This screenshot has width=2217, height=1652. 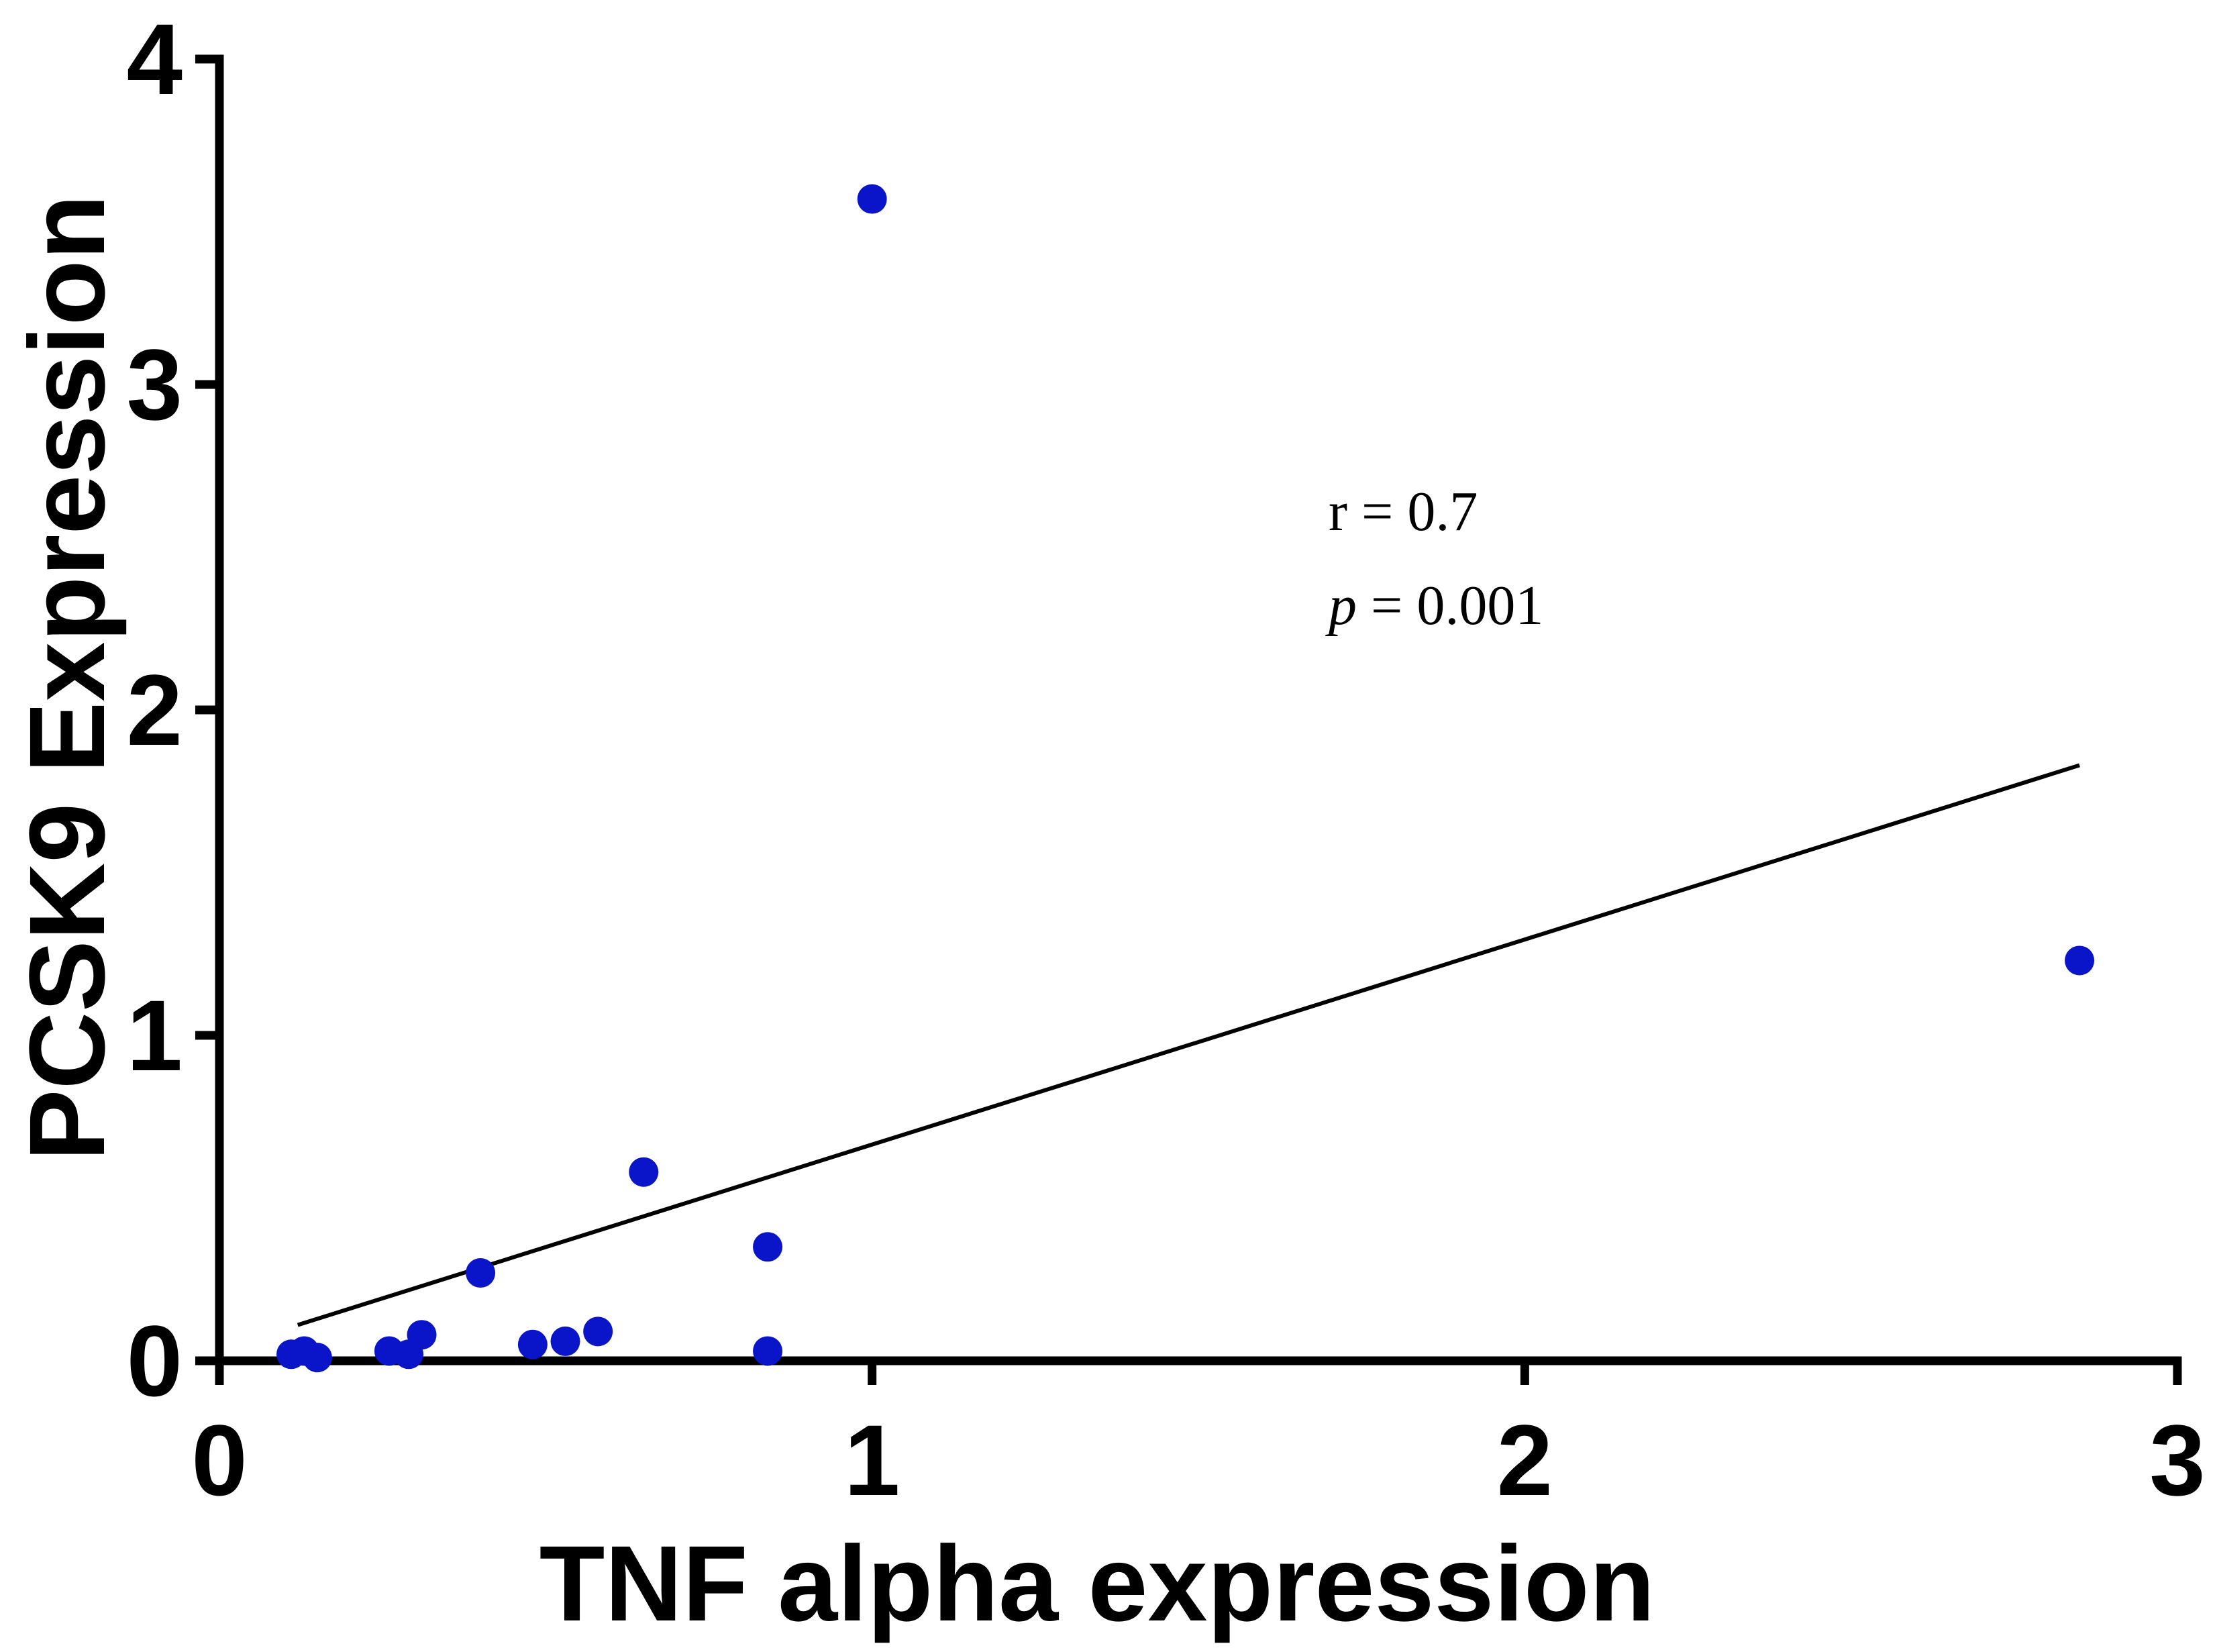 What do you see at coordinates (155, 1035) in the screenshot?
I see `y-tick-label: 1` at bounding box center [155, 1035].